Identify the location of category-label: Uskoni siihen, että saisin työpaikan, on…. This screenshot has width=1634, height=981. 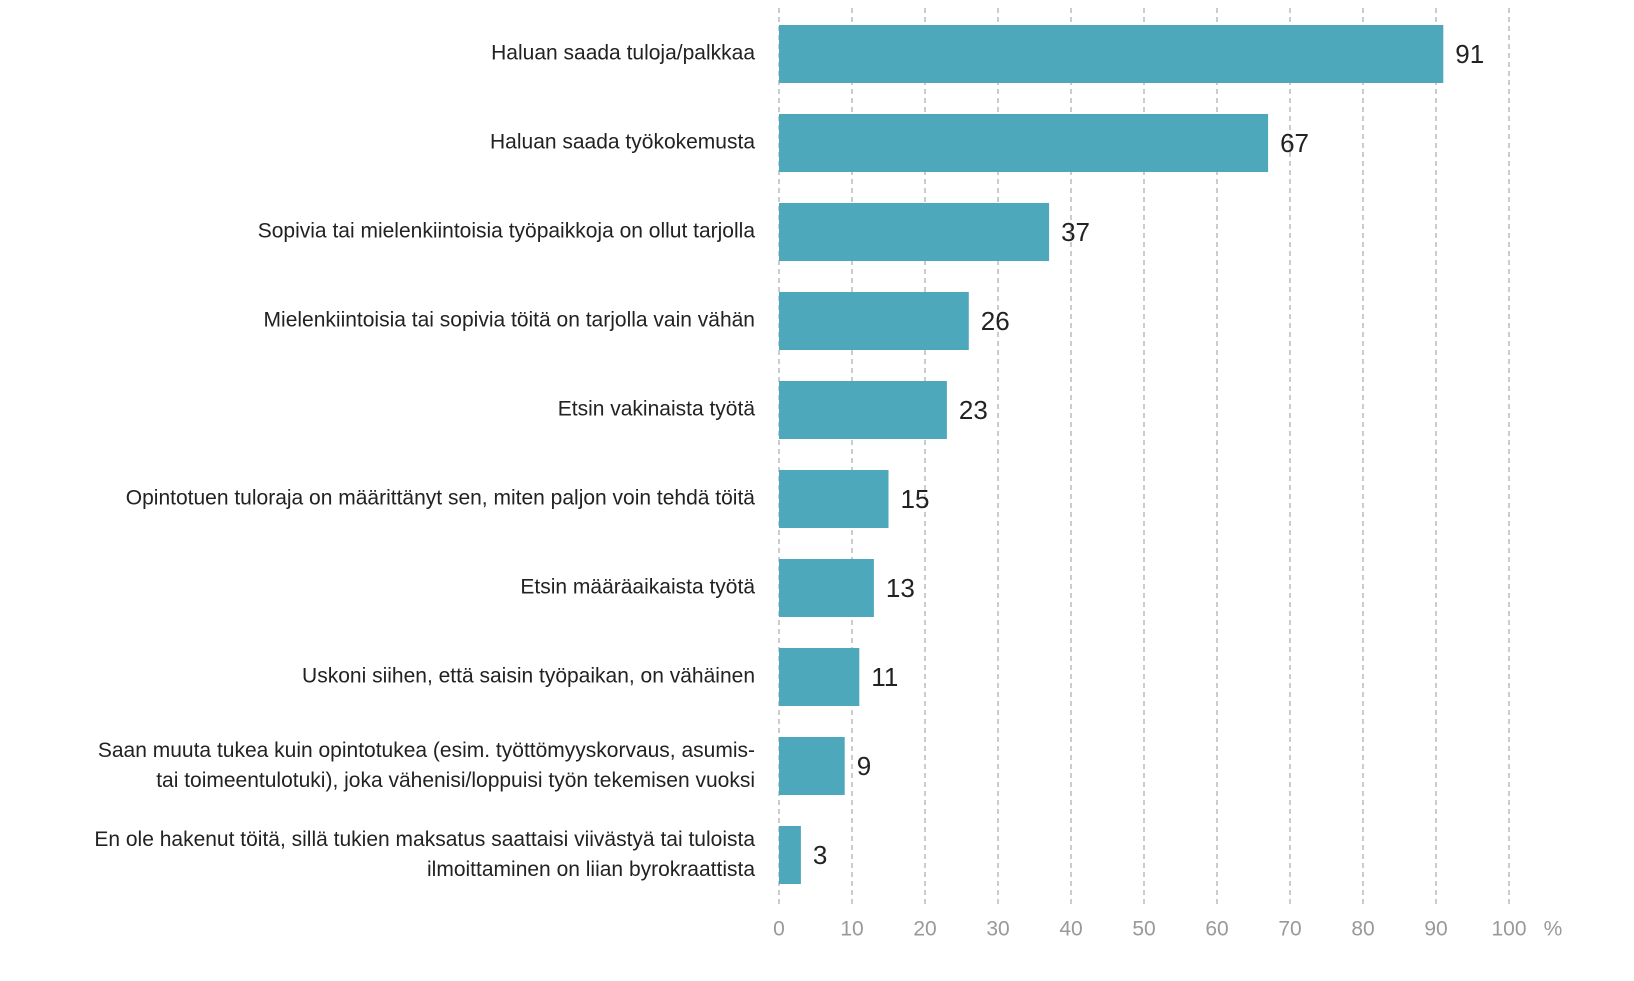
(528, 676).